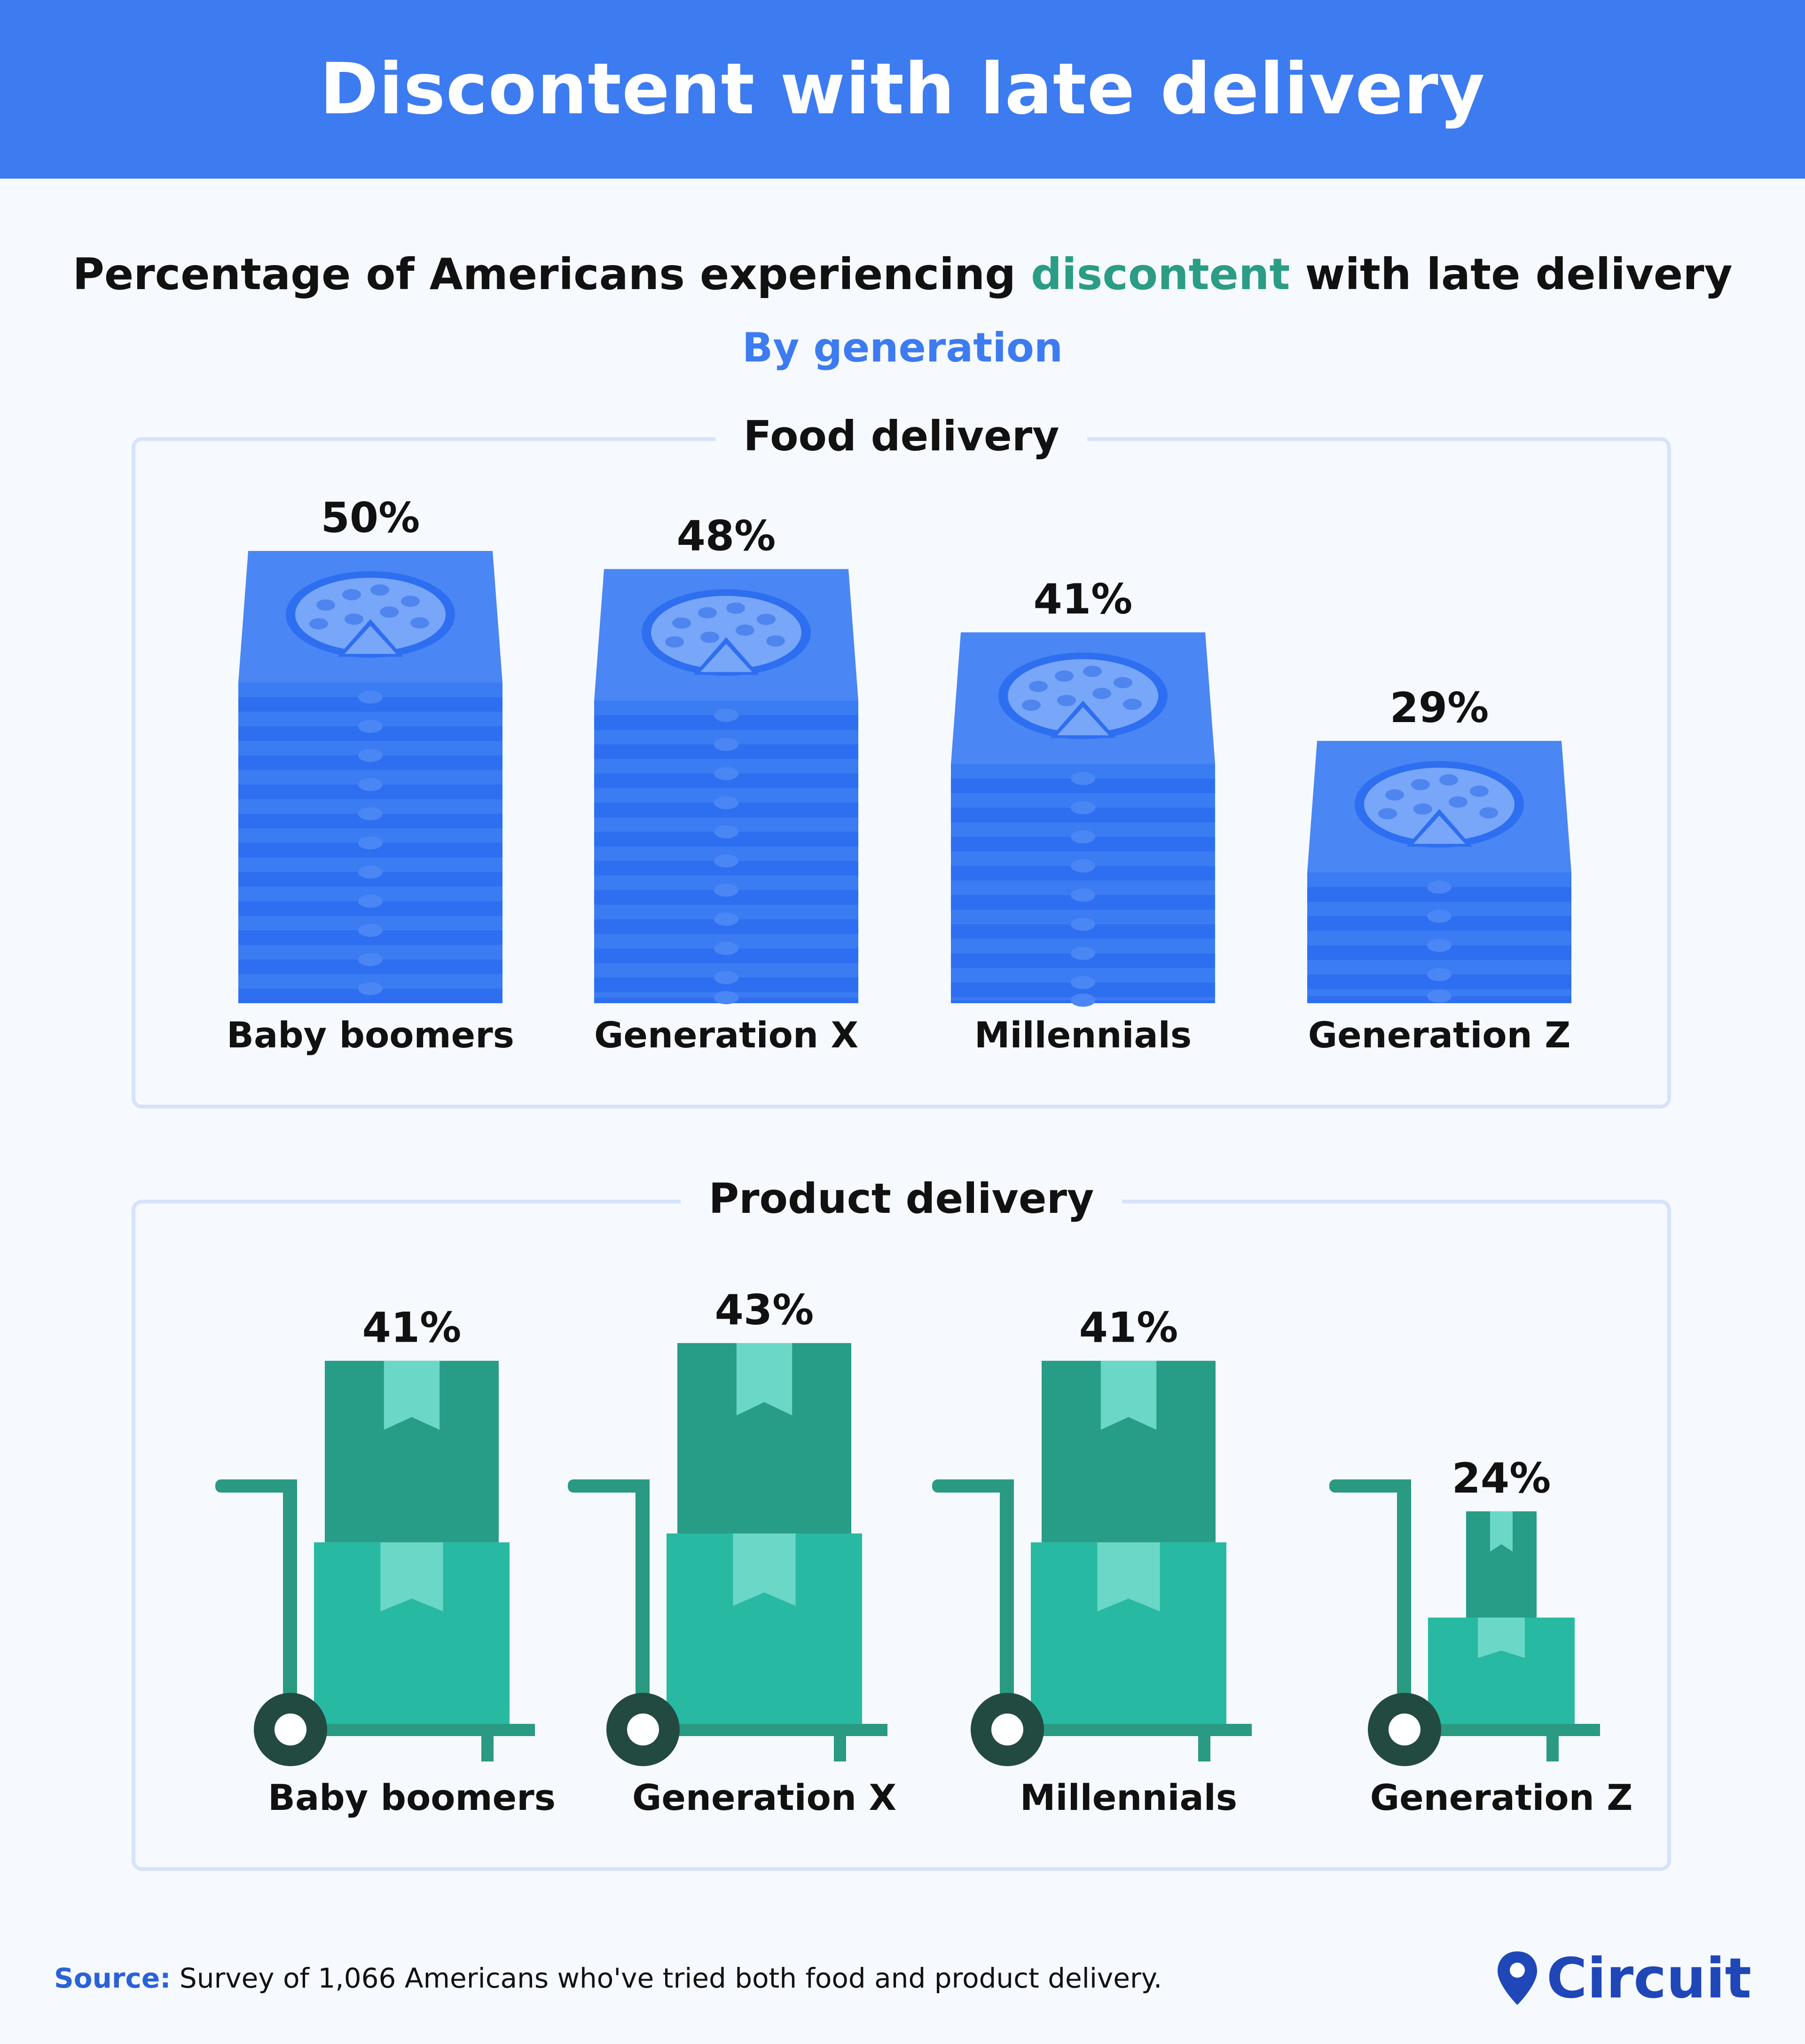 The image size is (1805, 2044). I want to click on product-value-label: 41%, so click(412, 1328).